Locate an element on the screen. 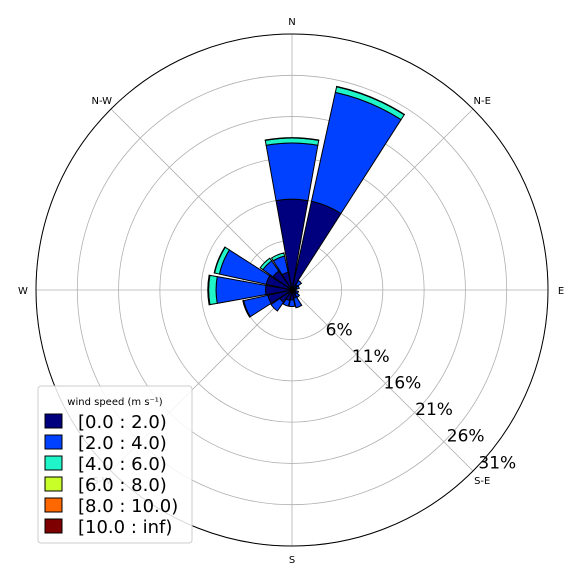 The image size is (582, 579). direction-label: W is located at coordinates (23, 291).